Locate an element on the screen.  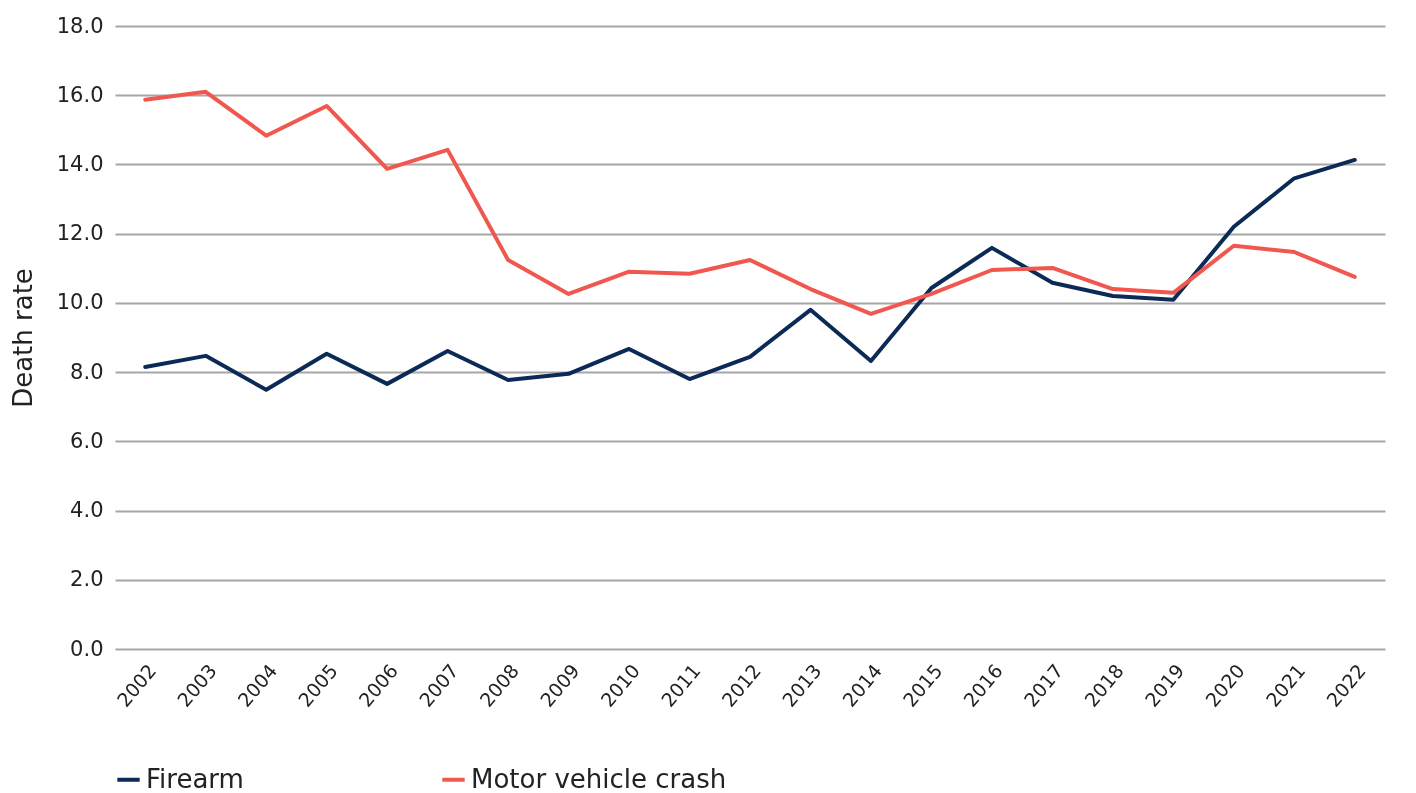
y-tick-label: 0.0 is located at coordinates (87, 648).